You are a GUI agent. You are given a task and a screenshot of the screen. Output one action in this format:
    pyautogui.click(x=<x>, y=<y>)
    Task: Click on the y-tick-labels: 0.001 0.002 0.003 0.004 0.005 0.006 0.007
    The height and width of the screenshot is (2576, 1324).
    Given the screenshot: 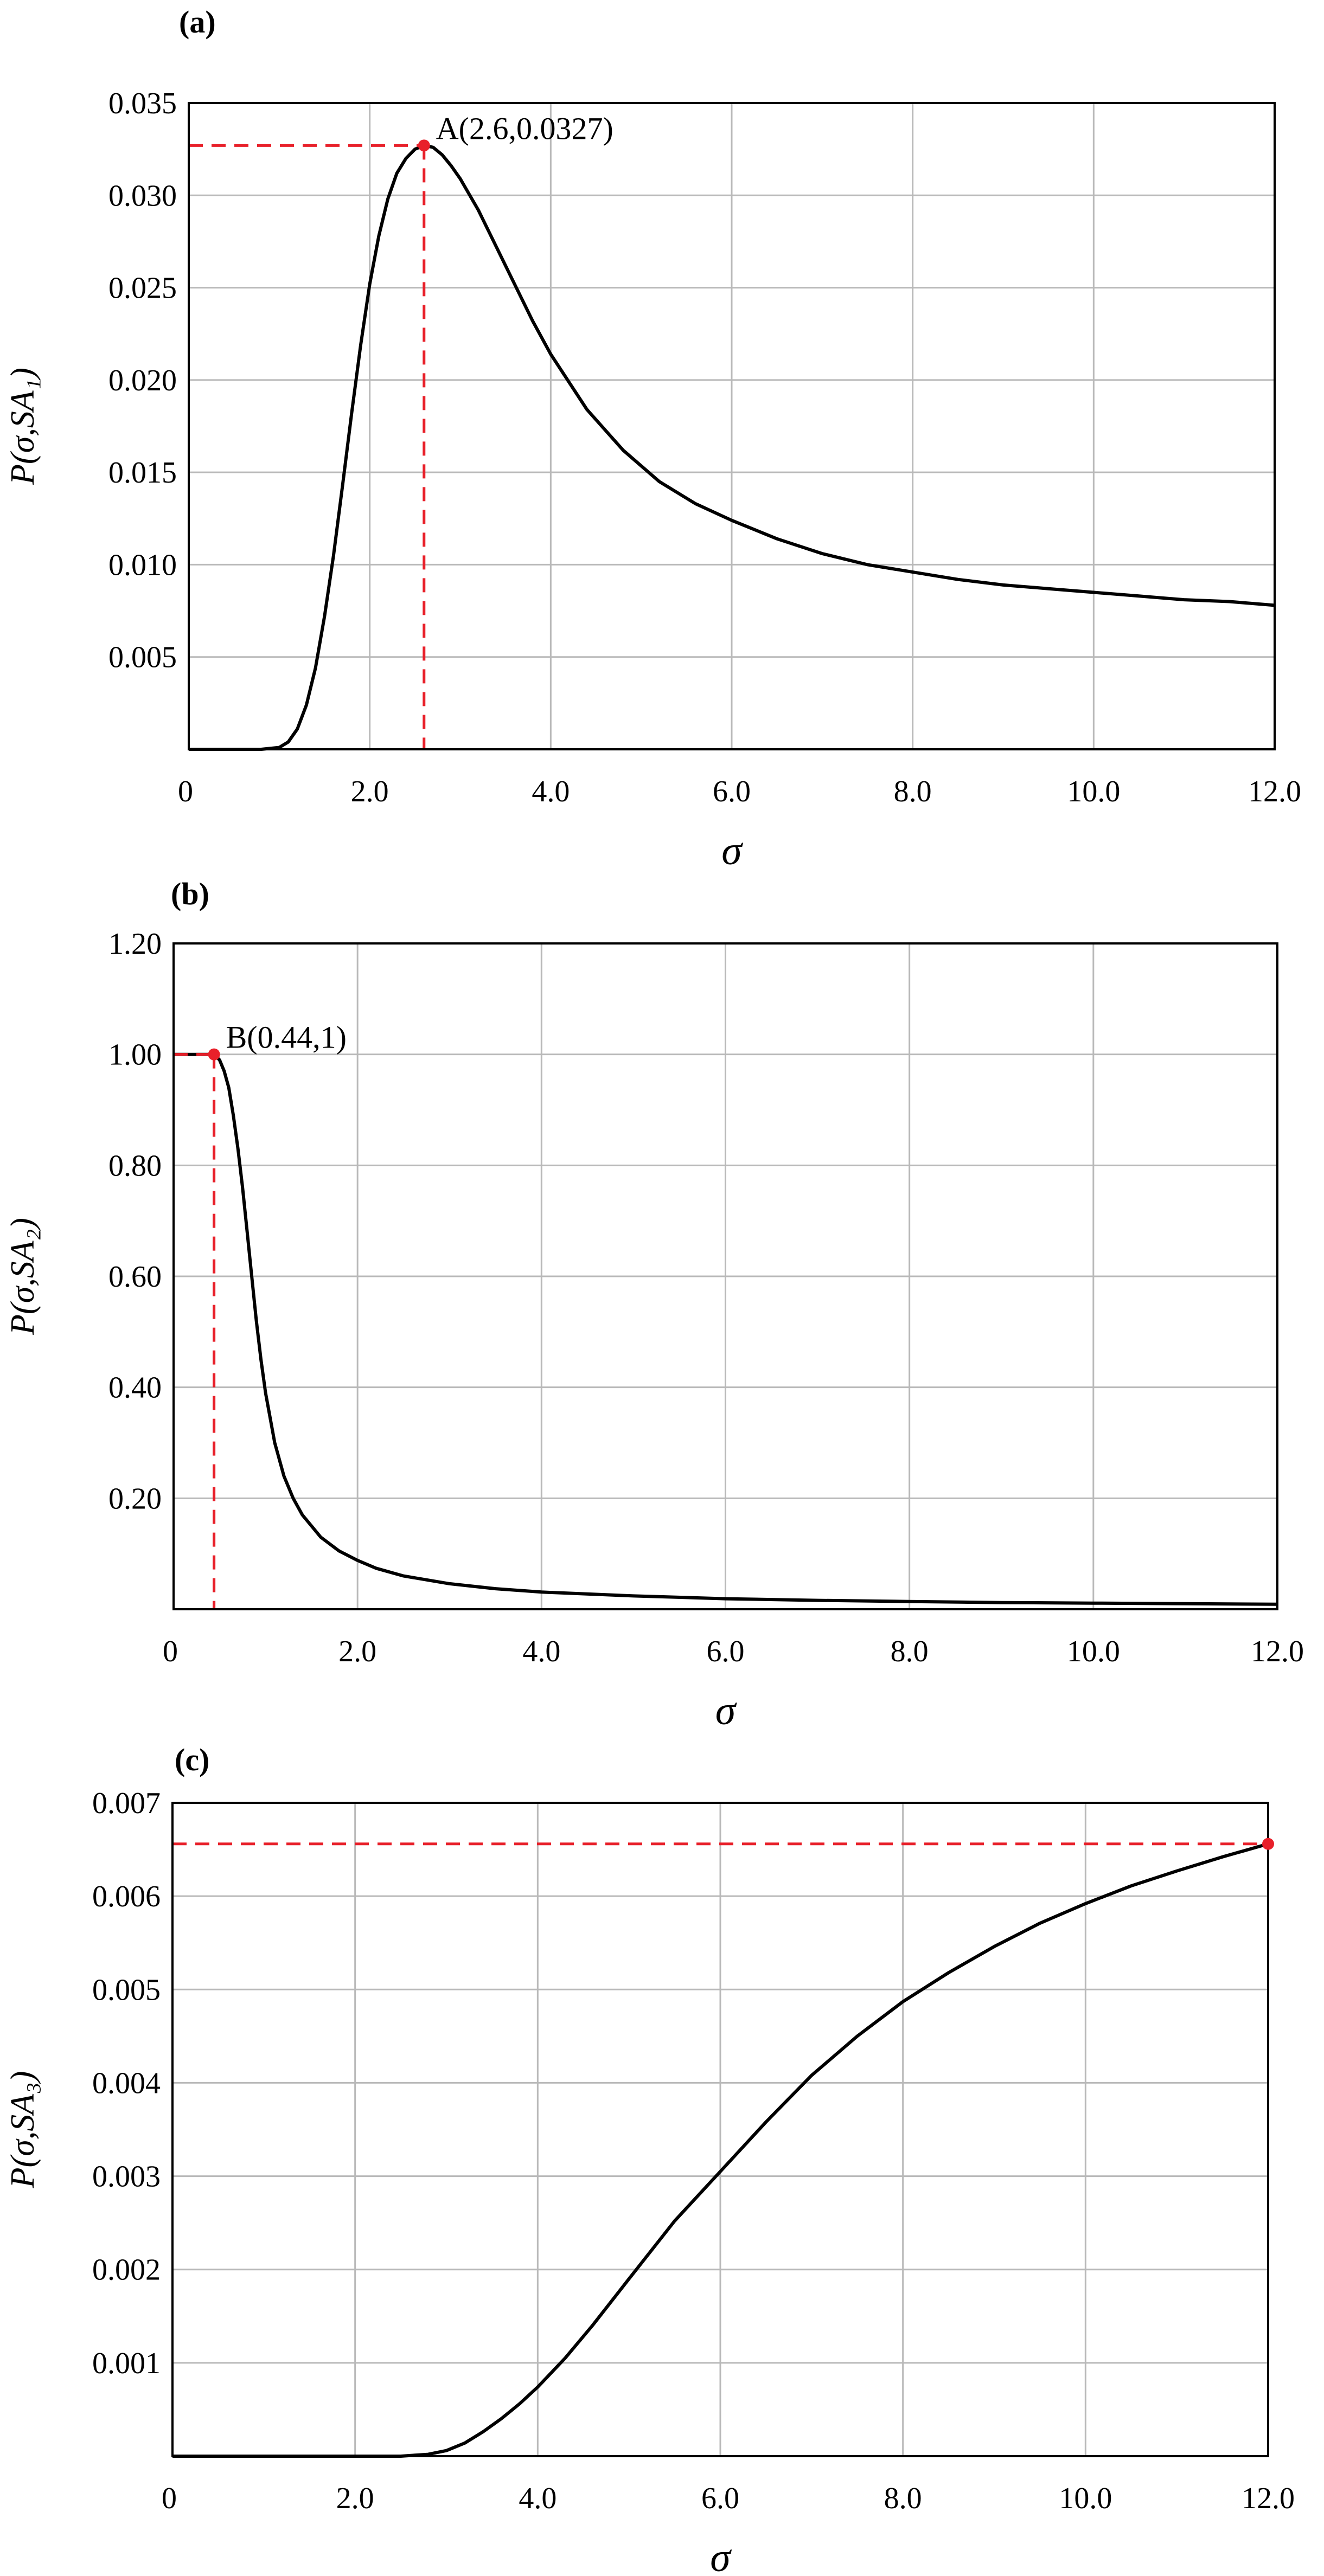 What is the action you would take?
    pyautogui.click(x=126, y=2083)
    